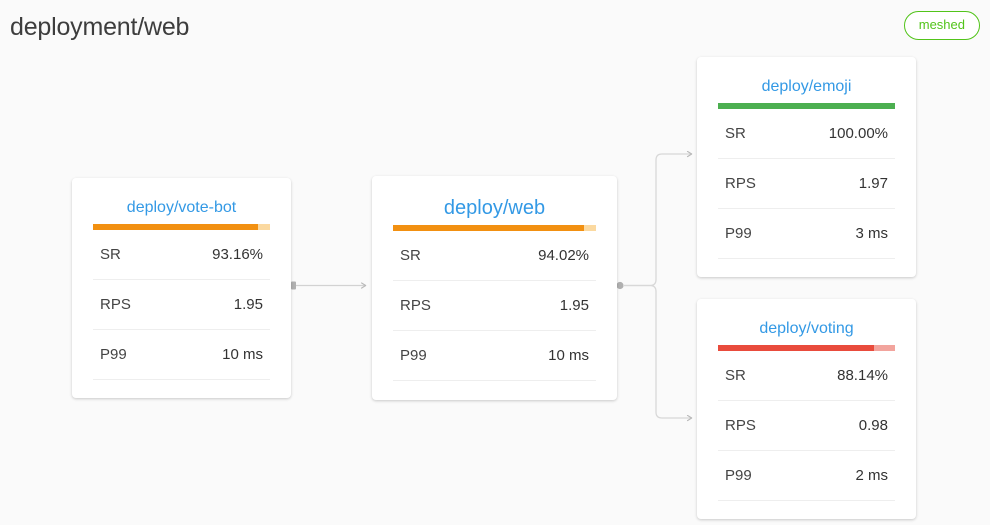  I want to click on metric-row: RPS 0.98, so click(806, 426).